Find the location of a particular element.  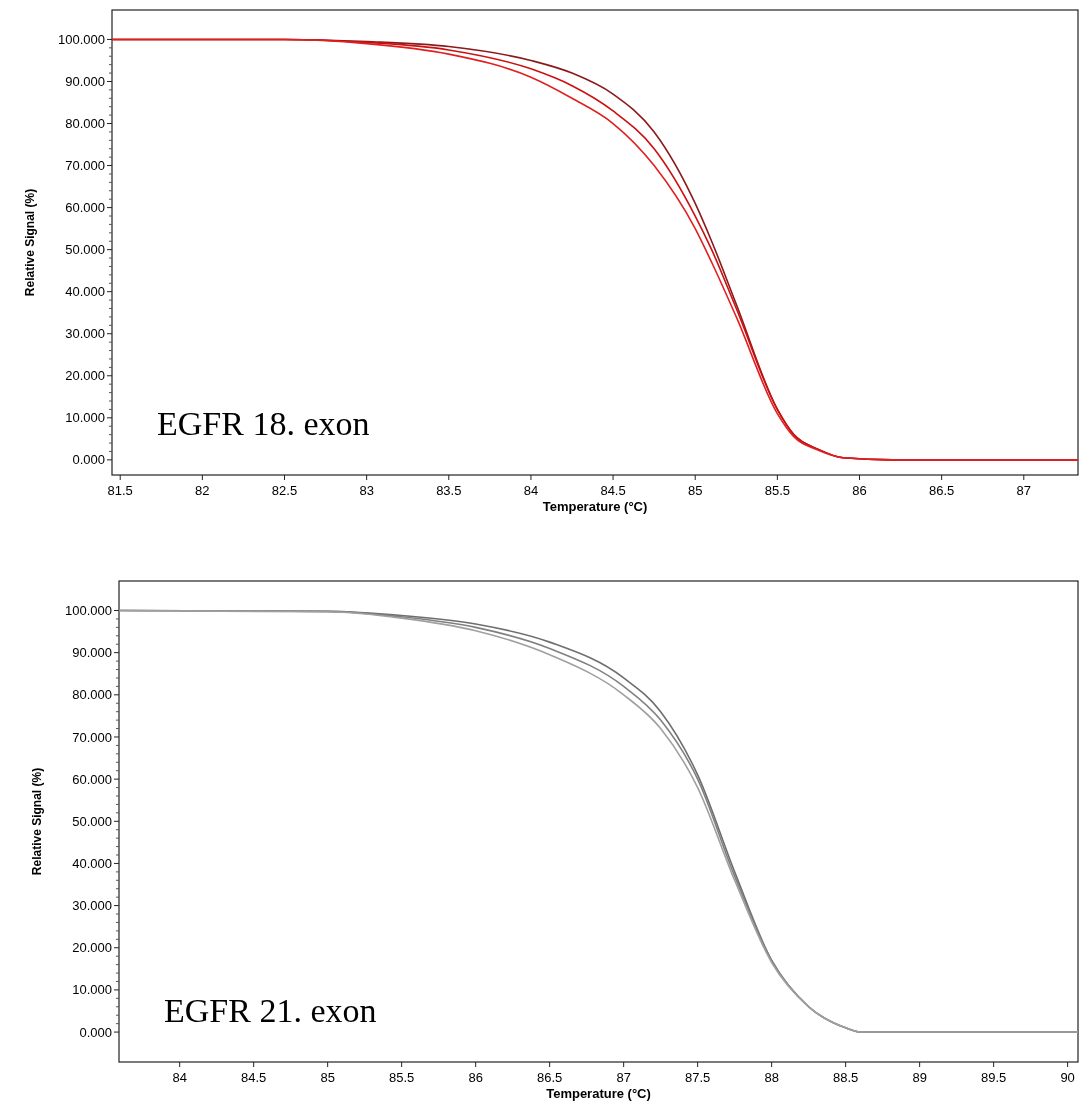

x-tick-label: 82 is located at coordinates (202, 490).